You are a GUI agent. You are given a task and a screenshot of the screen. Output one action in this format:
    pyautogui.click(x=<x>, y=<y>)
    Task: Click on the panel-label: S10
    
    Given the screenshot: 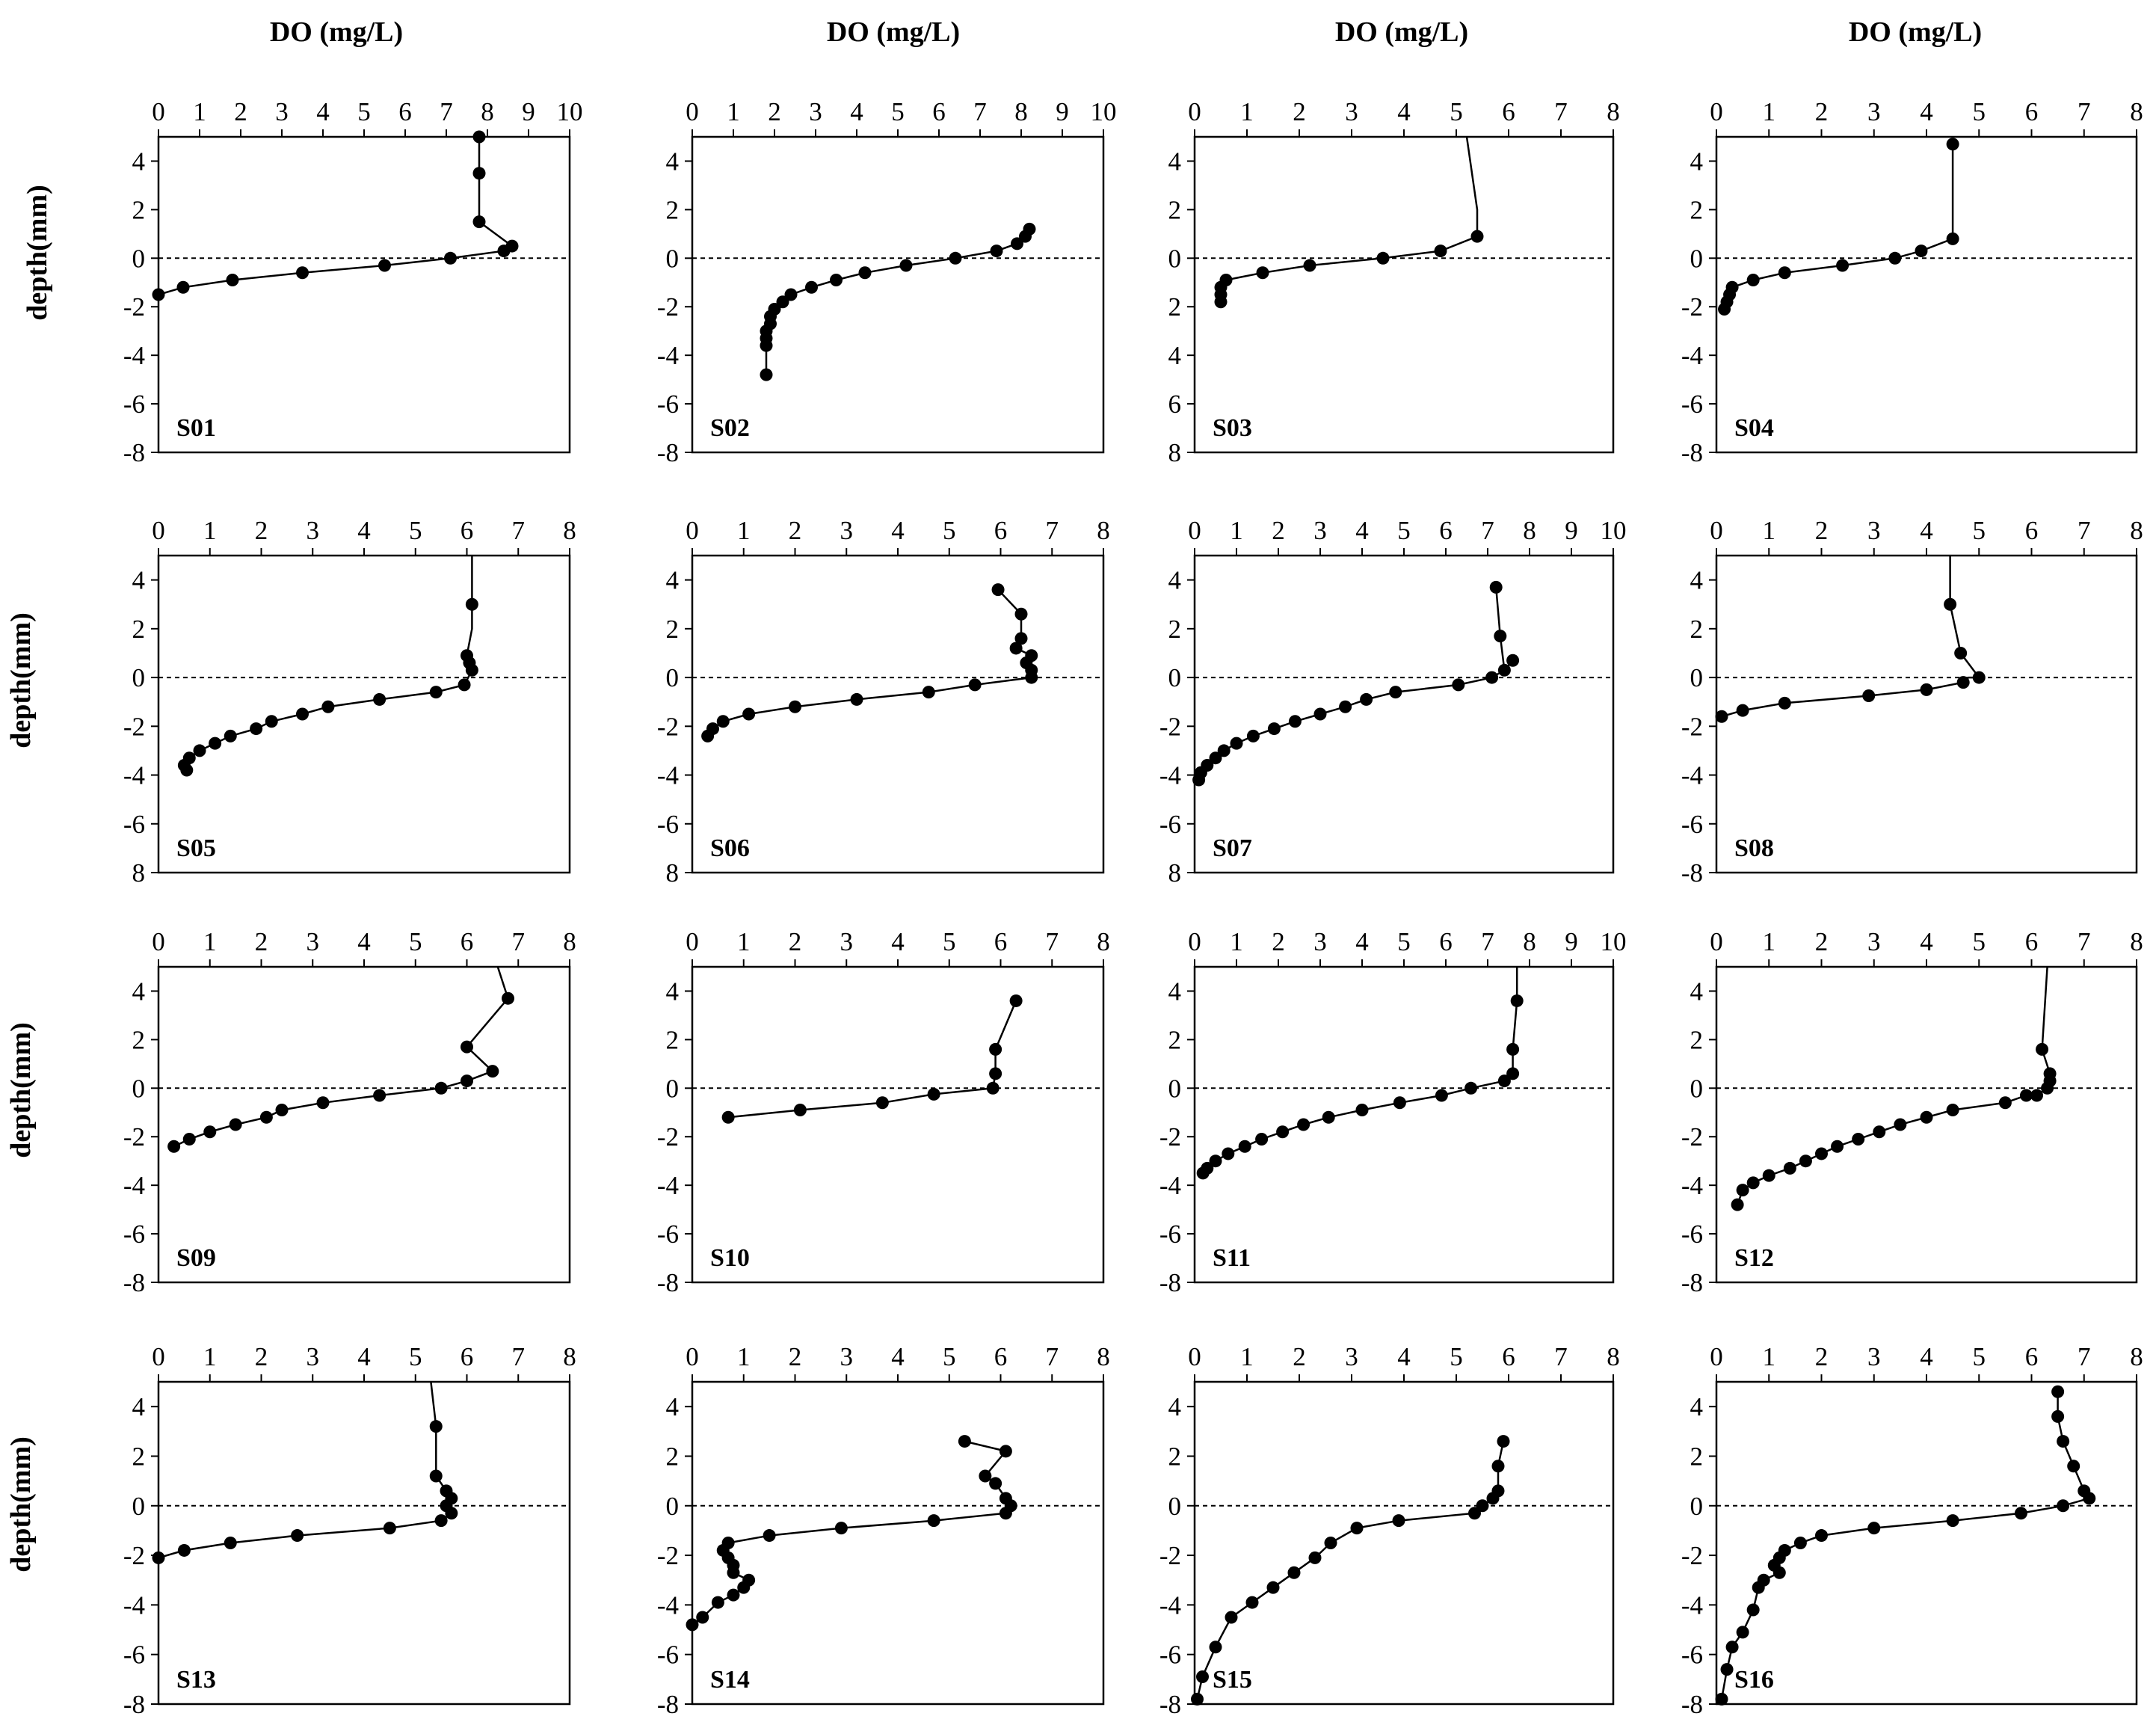 What is the action you would take?
    pyautogui.click(x=730, y=1258)
    